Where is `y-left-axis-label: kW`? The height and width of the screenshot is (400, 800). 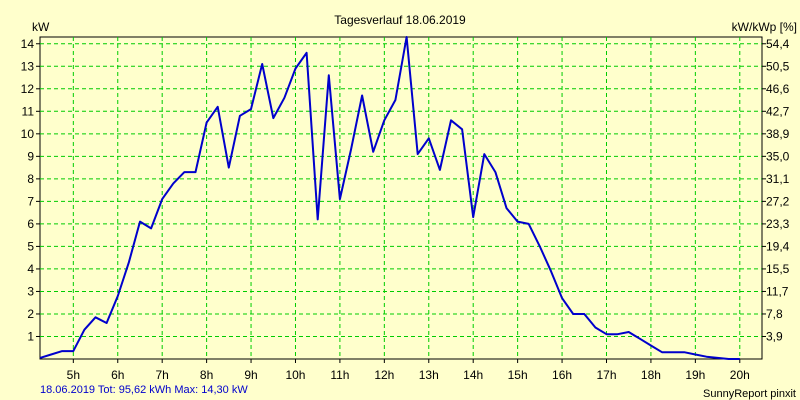
y-left-axis-label: kW is located at coordinates (41, 27).